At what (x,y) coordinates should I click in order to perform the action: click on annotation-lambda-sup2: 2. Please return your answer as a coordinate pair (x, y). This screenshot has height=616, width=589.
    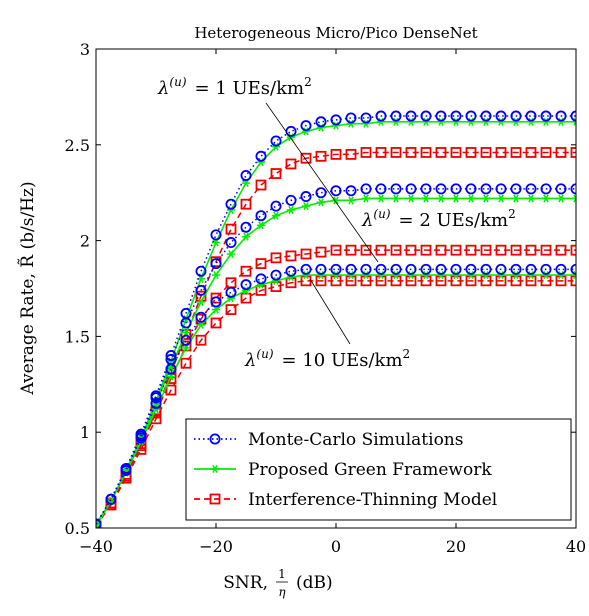
    Looking at the image, I should click on (512, 214).